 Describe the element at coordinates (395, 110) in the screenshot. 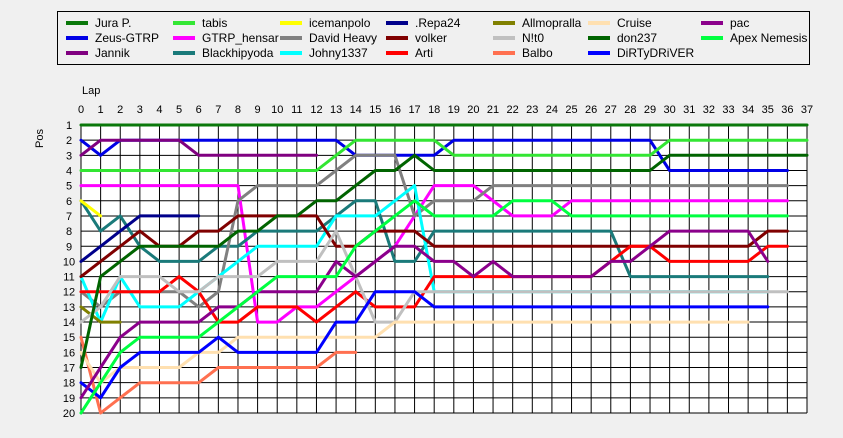

I see `x-tick-label: 16` at that location.